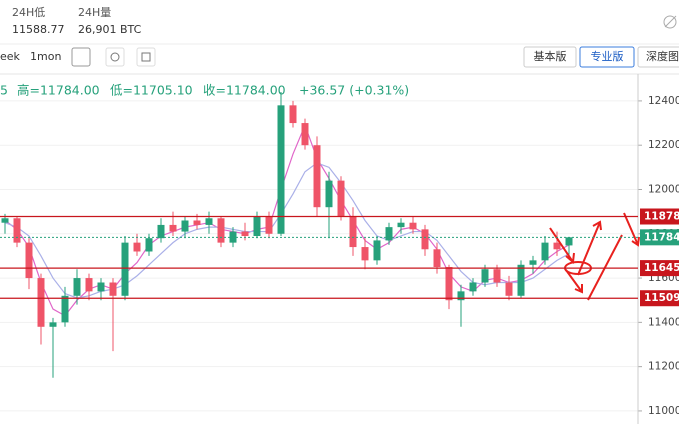 The width and height of the screenshot is (679, 428). I want to click on fullscreen-icon, so click(146, 57).